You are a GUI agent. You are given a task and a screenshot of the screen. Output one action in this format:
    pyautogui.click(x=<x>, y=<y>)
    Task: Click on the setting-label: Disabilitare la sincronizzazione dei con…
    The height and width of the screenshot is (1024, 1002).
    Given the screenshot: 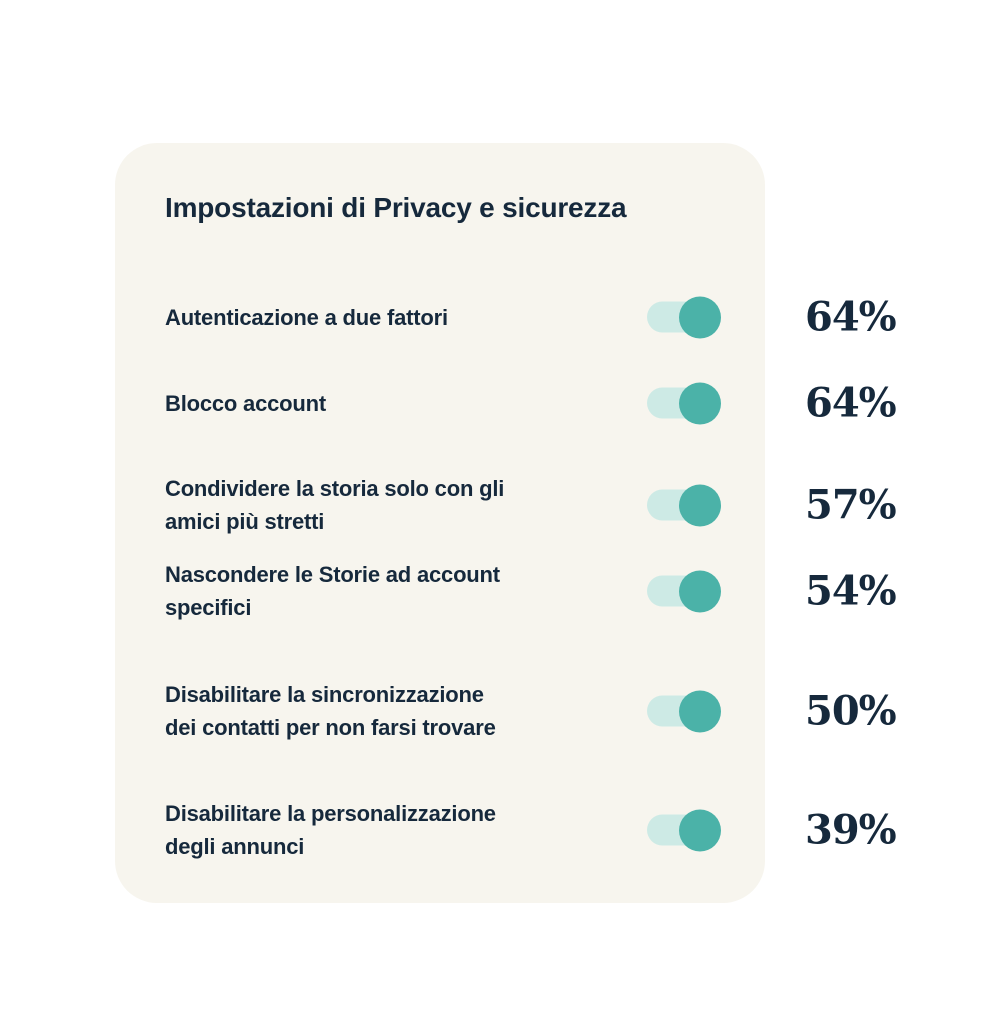 What is the action you would take?
    pyautogui.click(x=330, y=711)
    